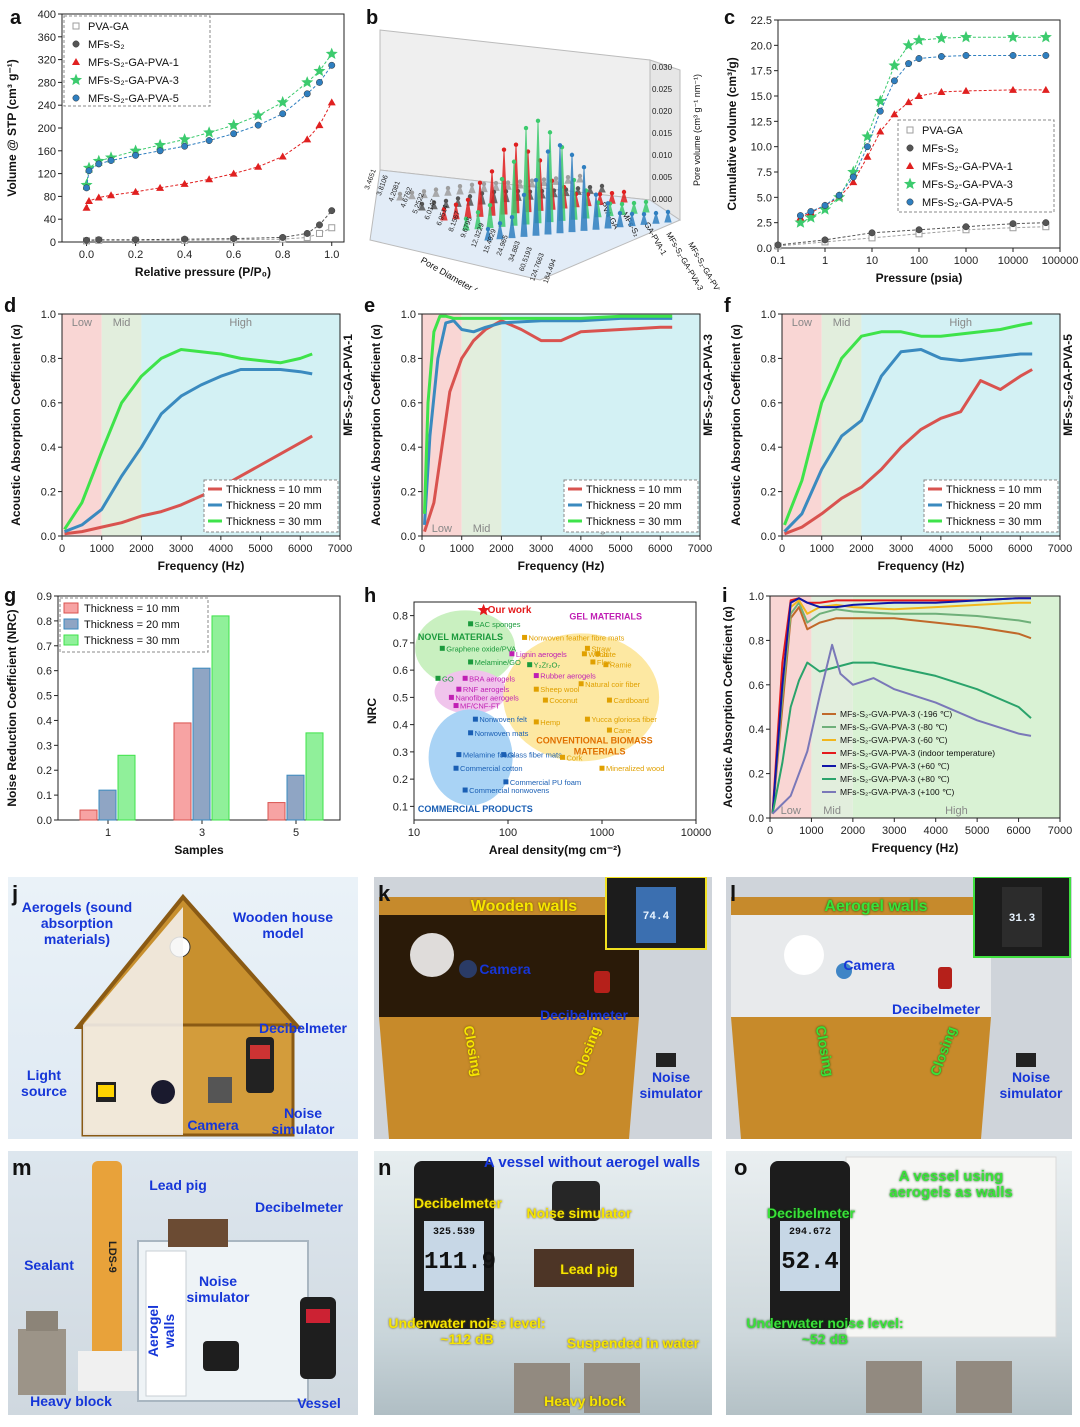 The image size is (1080, 1427). I want to click on point-label: Lignin aerogels, so click(541, 654).